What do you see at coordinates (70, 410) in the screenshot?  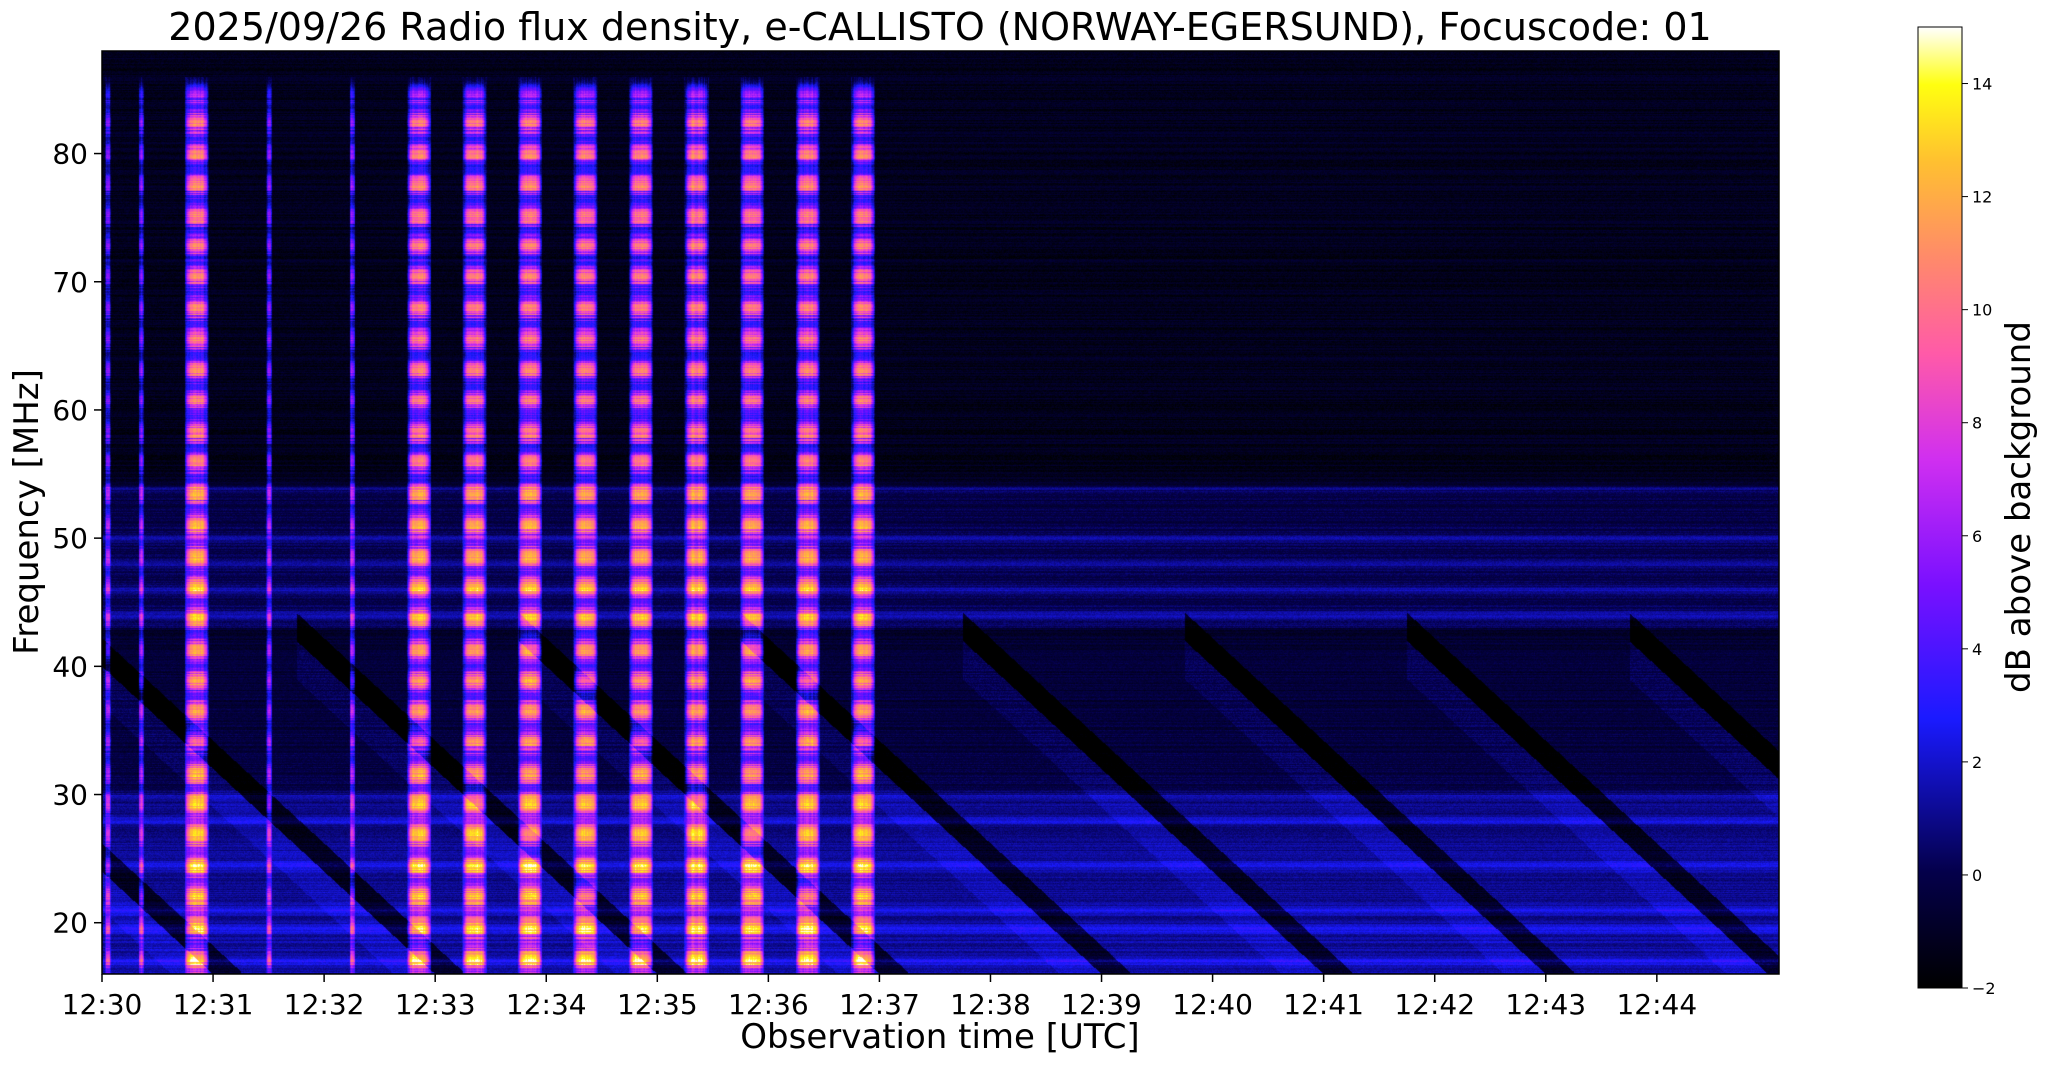 I see `y-tick-label: 60` at bounding box center [70, 410].